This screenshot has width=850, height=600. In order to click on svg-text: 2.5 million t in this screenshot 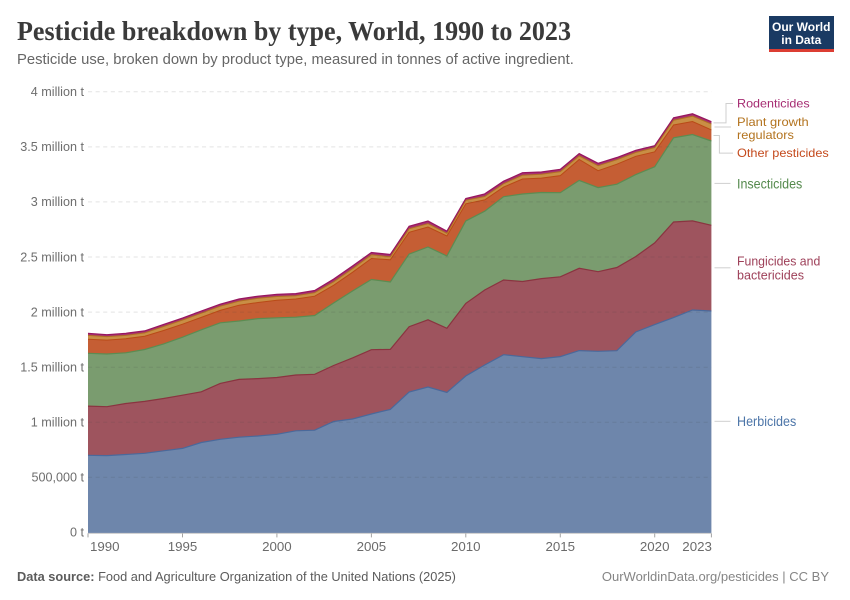, I will do `click(52, 257)`.